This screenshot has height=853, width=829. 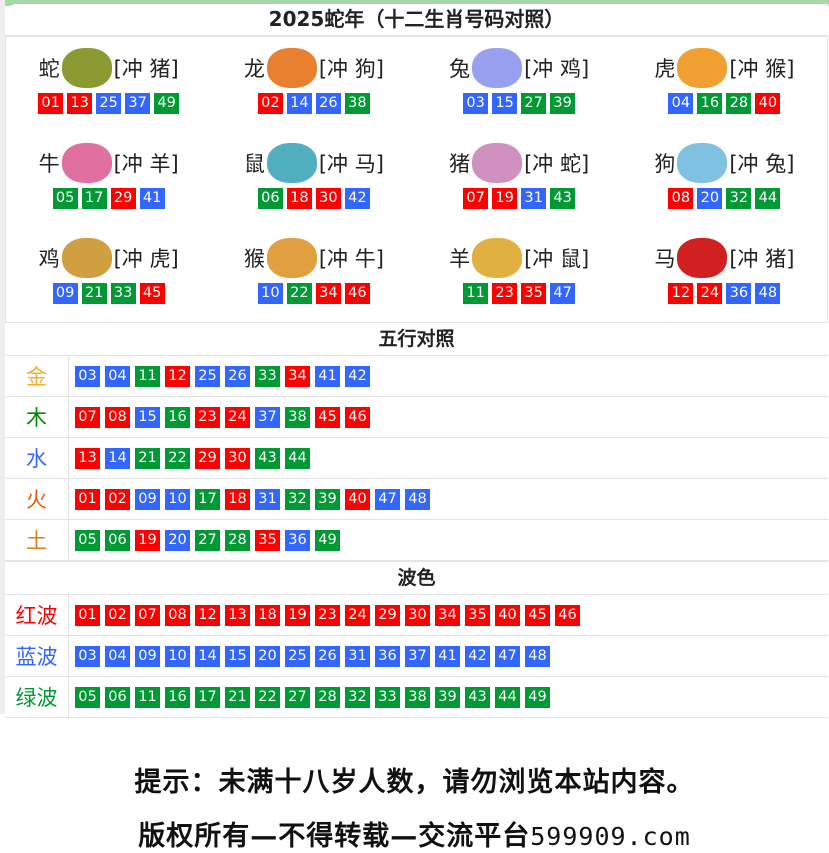 What do you see at coordinates (681, 198) in the screenshot?
I see `number-ball: 08` at bounding box center [681, 198].